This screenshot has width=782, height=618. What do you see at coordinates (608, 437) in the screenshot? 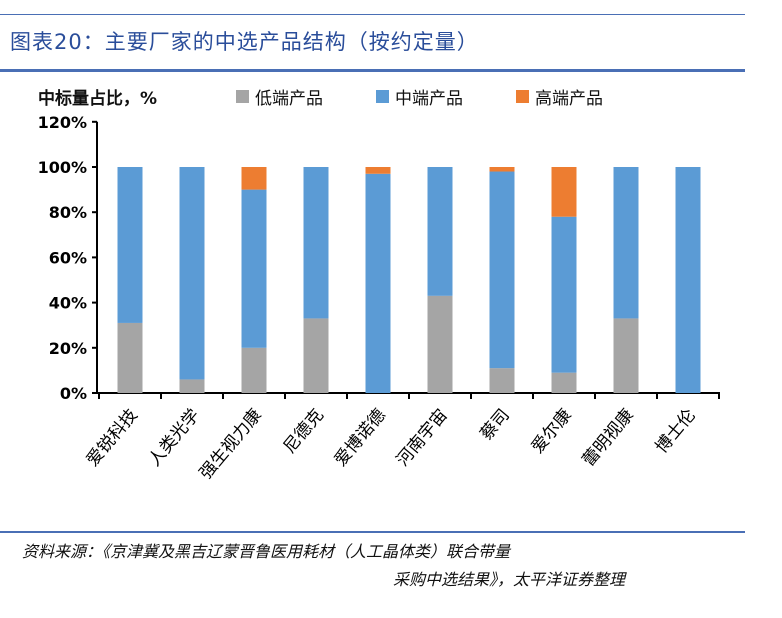
I see `x-tick-label: 蕾明视康` at bounding box center [608, 437].